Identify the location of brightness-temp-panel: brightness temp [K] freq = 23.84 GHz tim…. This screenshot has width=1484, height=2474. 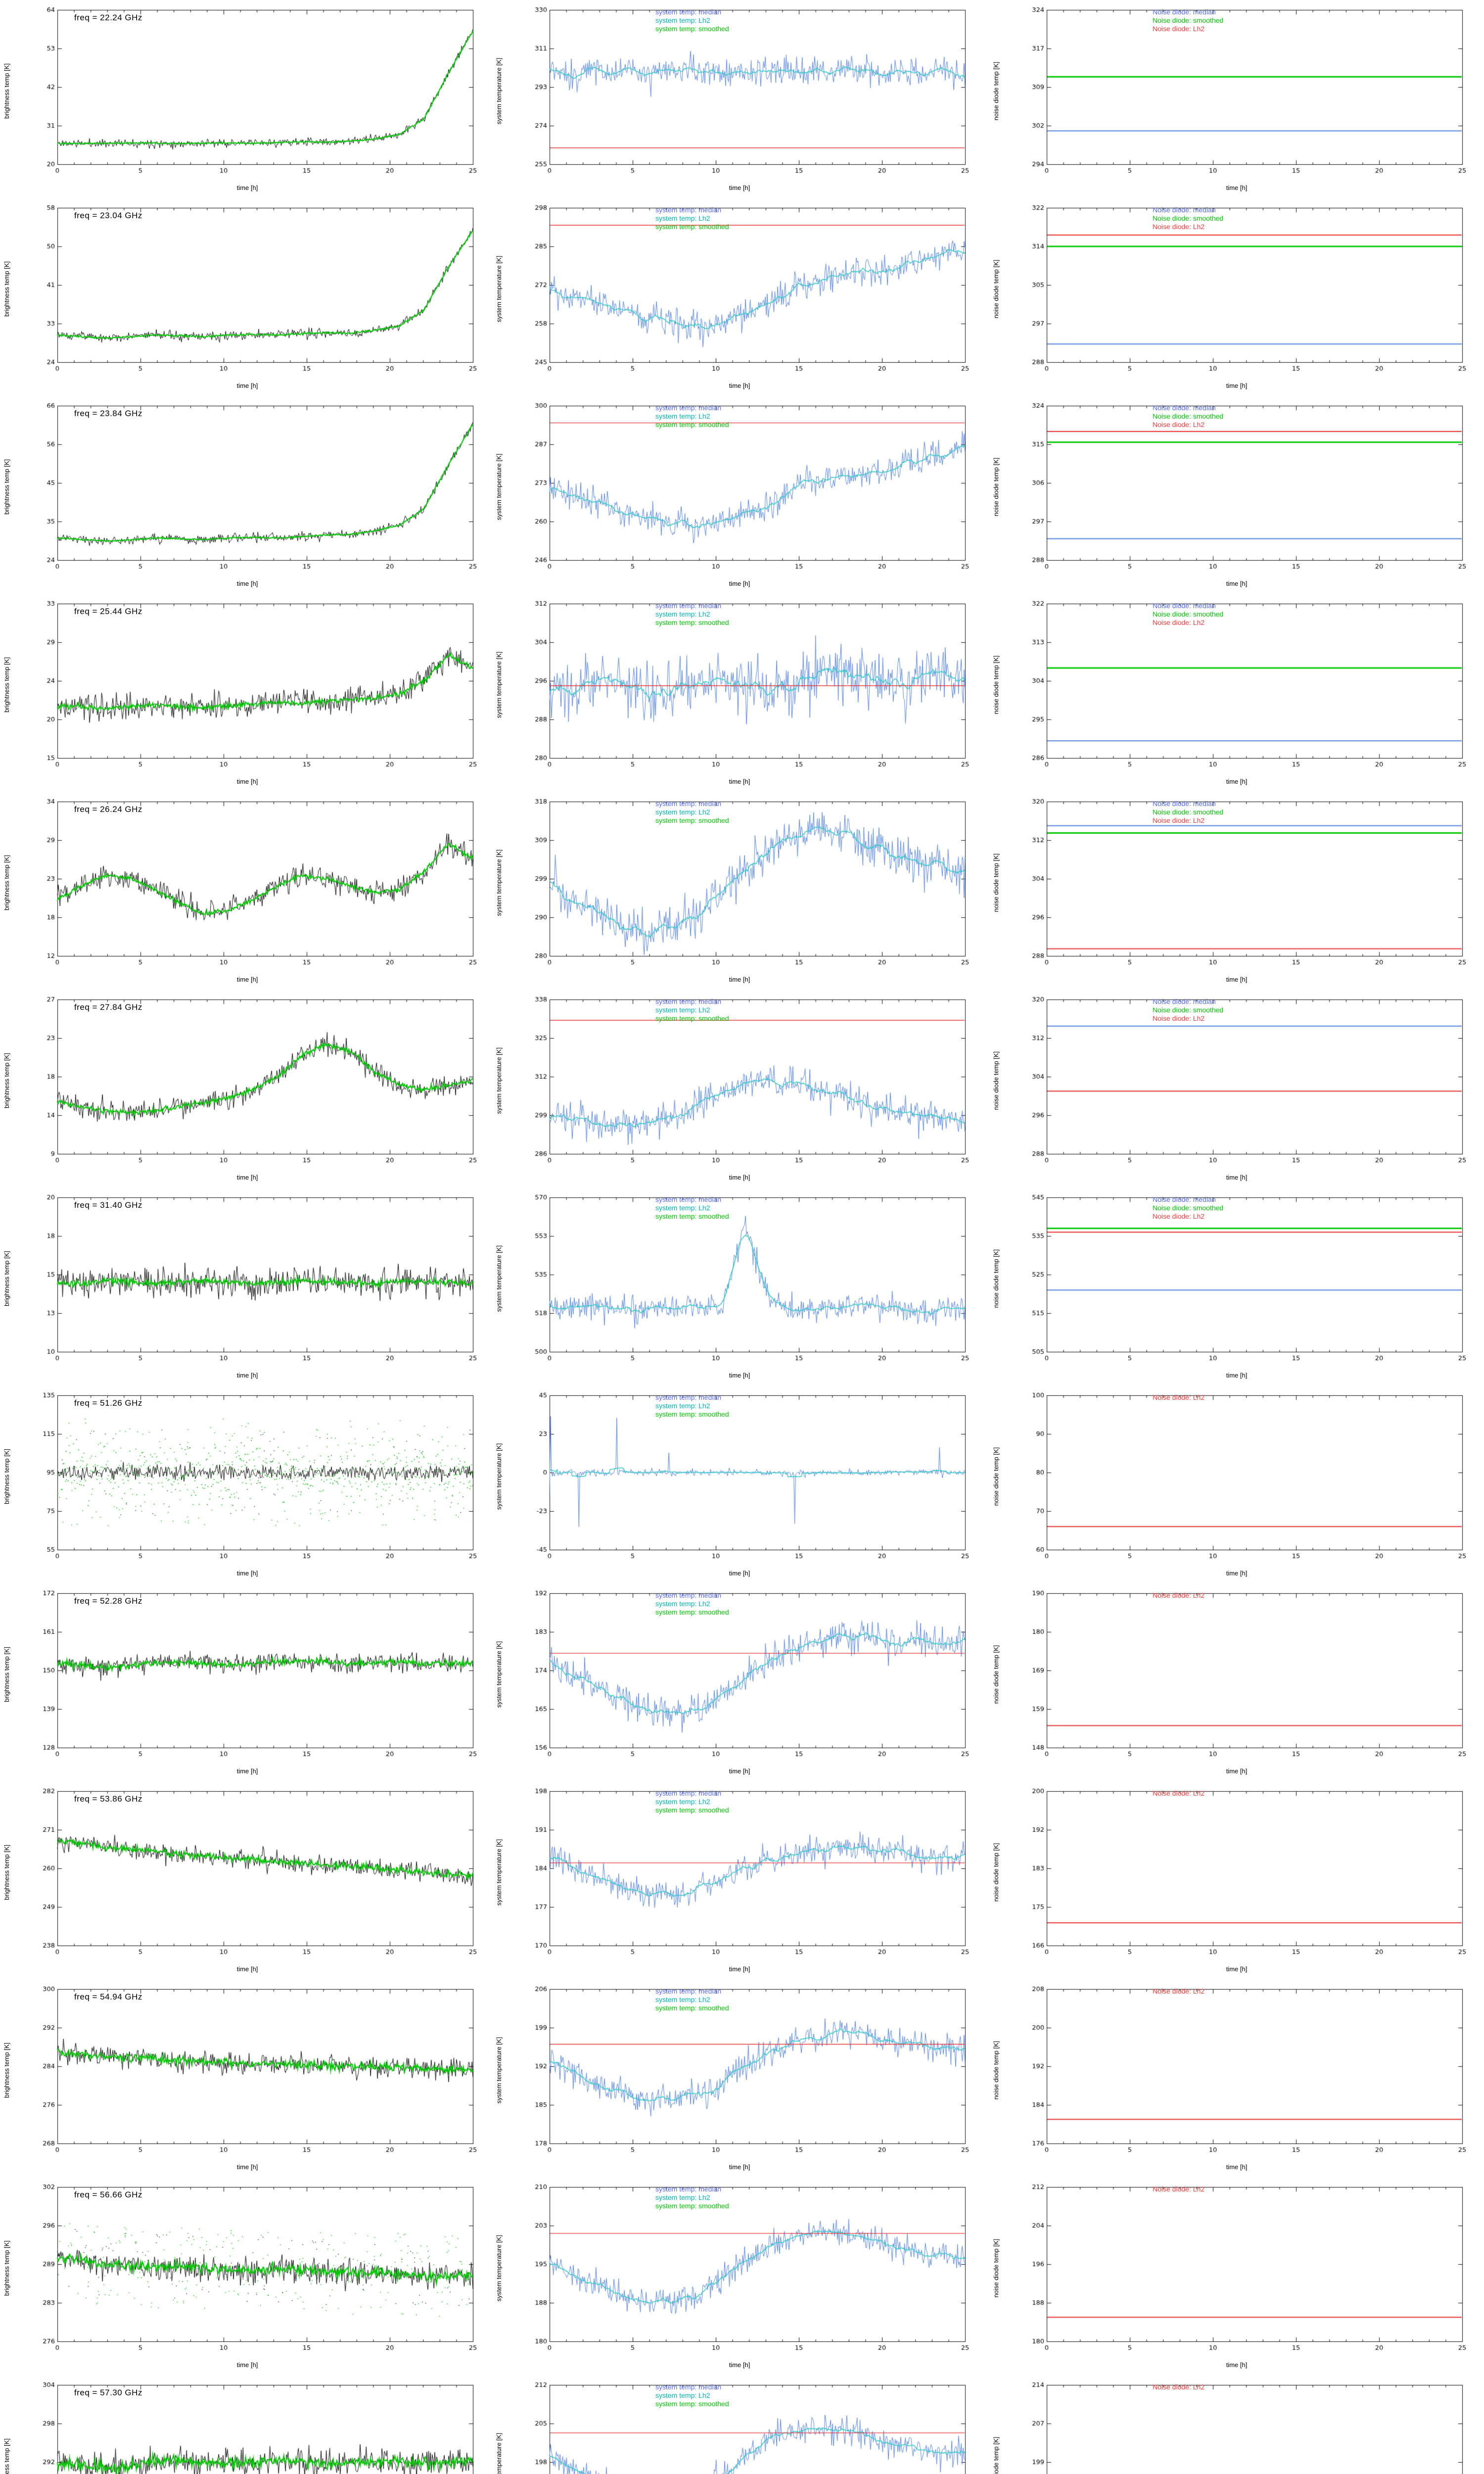
(243, 495).